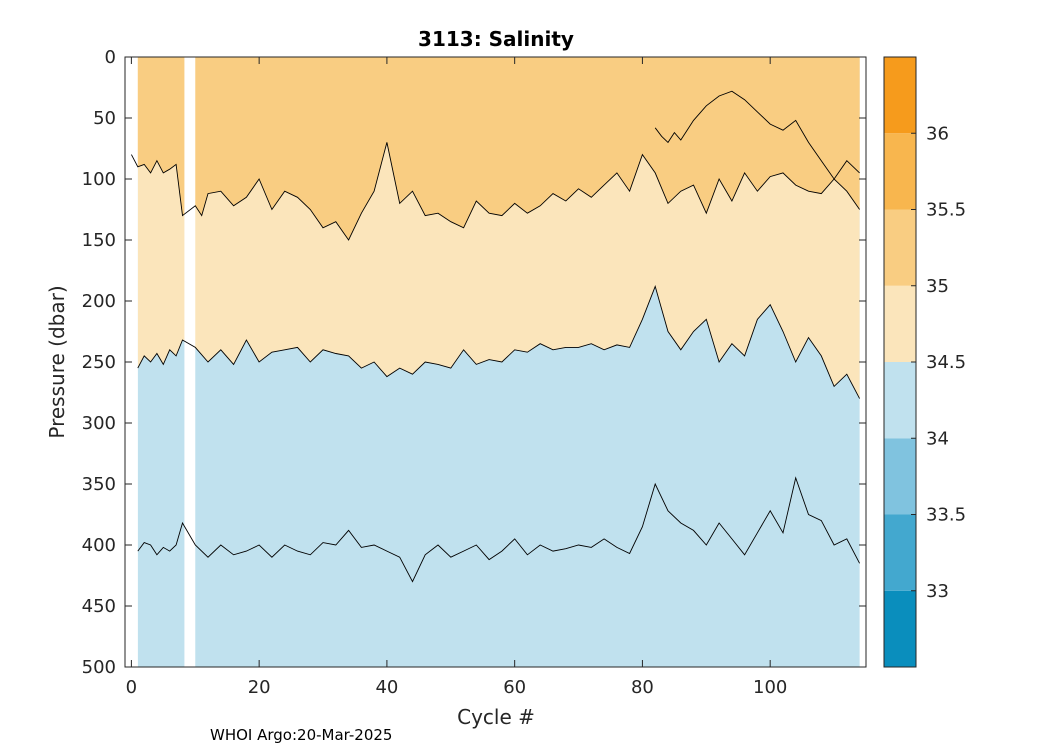 Image resolution: width=1050 pixels, height=750 pixels. I want to click on y-tick-label: 400, so click(99, 545).